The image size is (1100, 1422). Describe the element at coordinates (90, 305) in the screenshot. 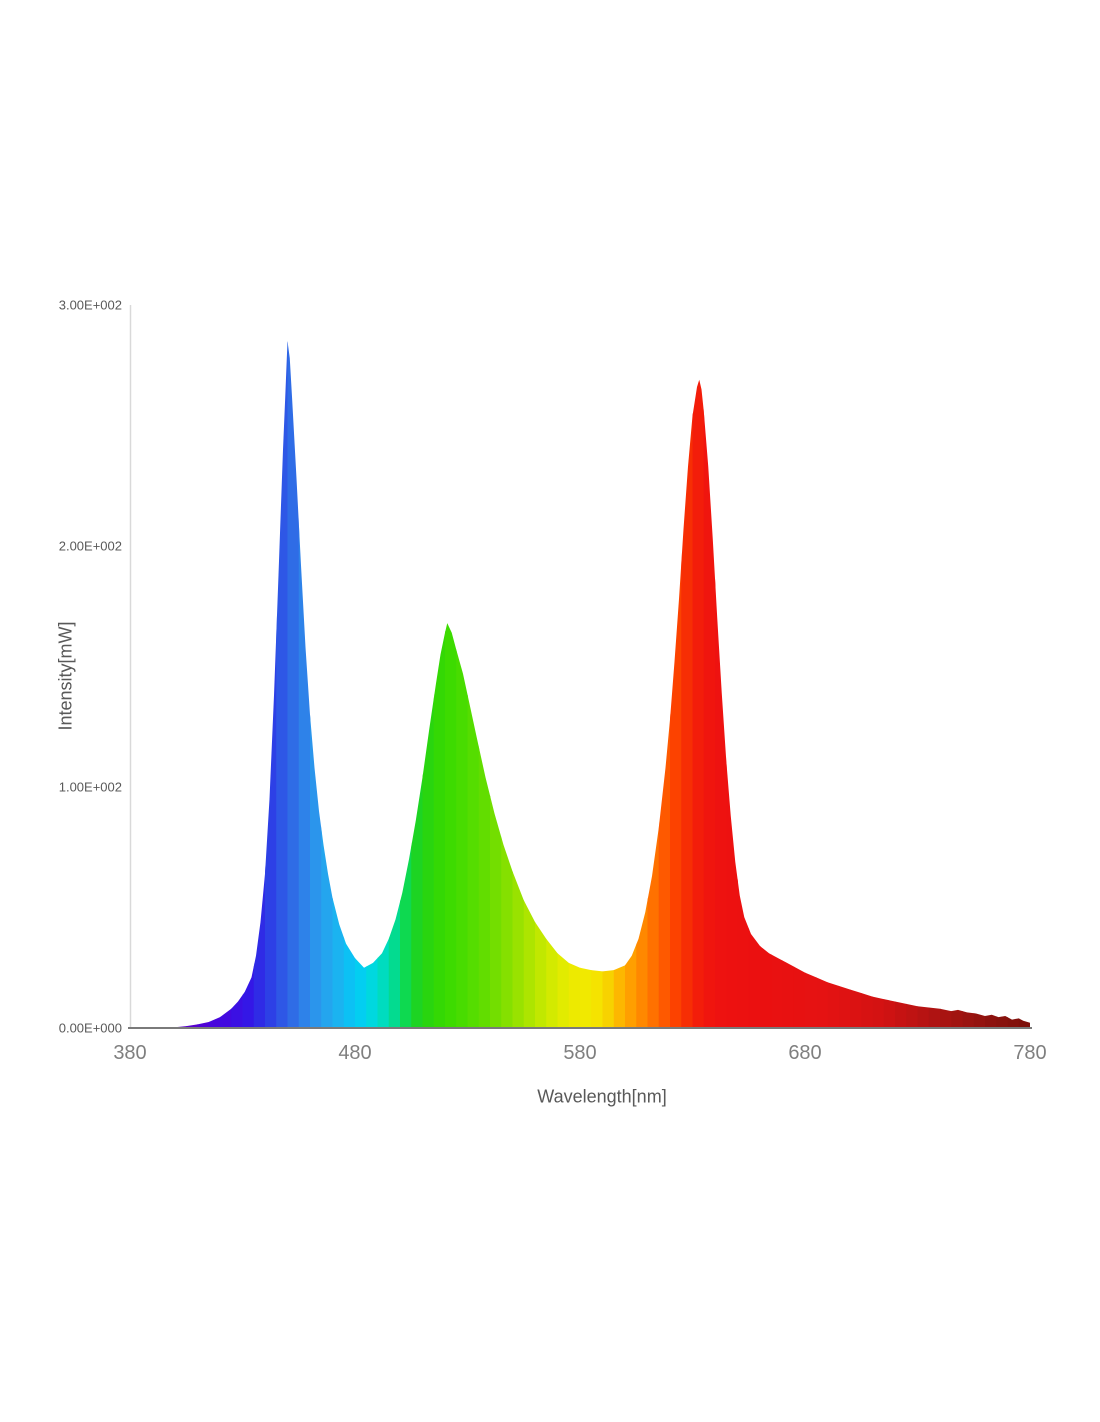

I see `y-tick-label-300: 3.00E+002` at that location.